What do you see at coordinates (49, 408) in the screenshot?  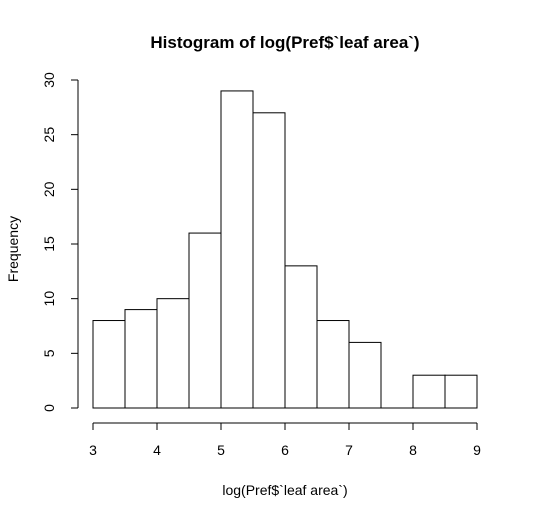 I see `y-tick-label: 0` at bounding box center [49, 408].